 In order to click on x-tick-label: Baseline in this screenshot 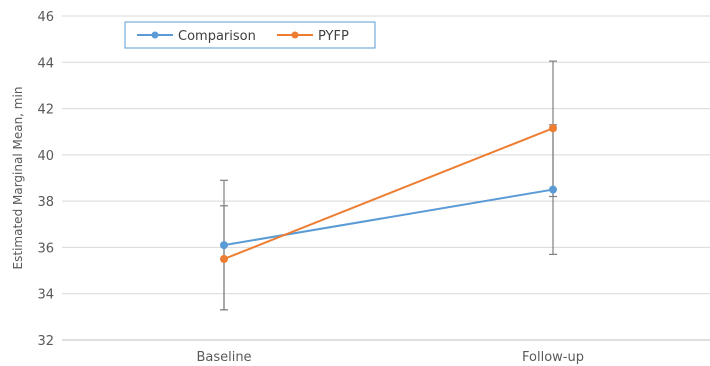, I will do `click(223, 357)`.